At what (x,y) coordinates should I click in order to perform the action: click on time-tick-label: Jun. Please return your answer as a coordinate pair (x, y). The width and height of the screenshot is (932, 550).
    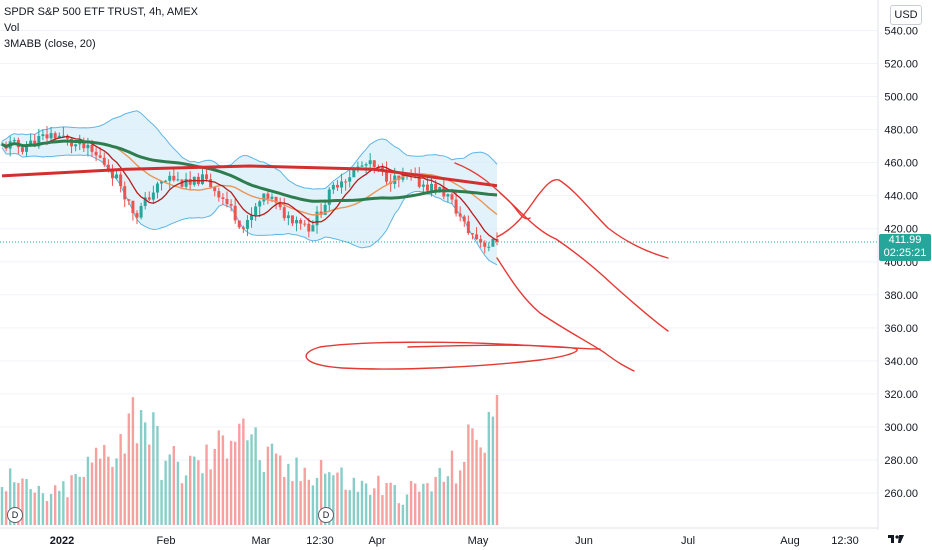
    Looking at the image, I should click on (584, 541).